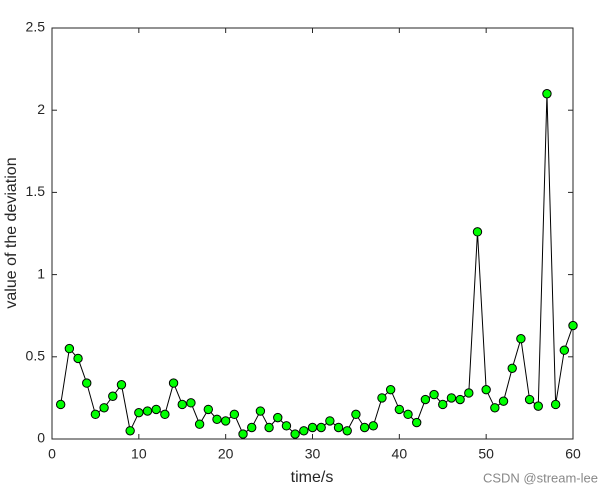  I want to click on y-tick-label: 1, so click(41, 273).